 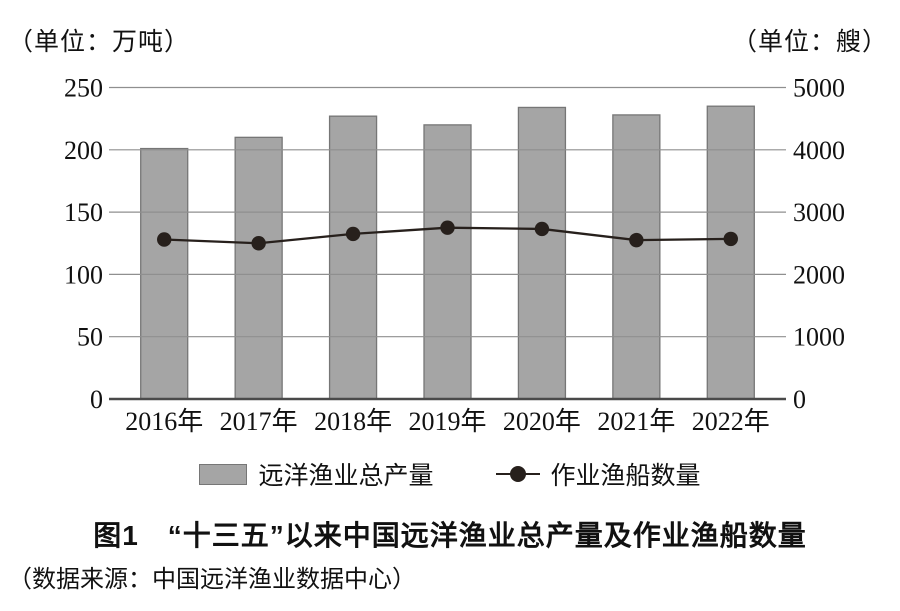 I want to click on left-tick-label-50: 50, so click(x=90, y=337).